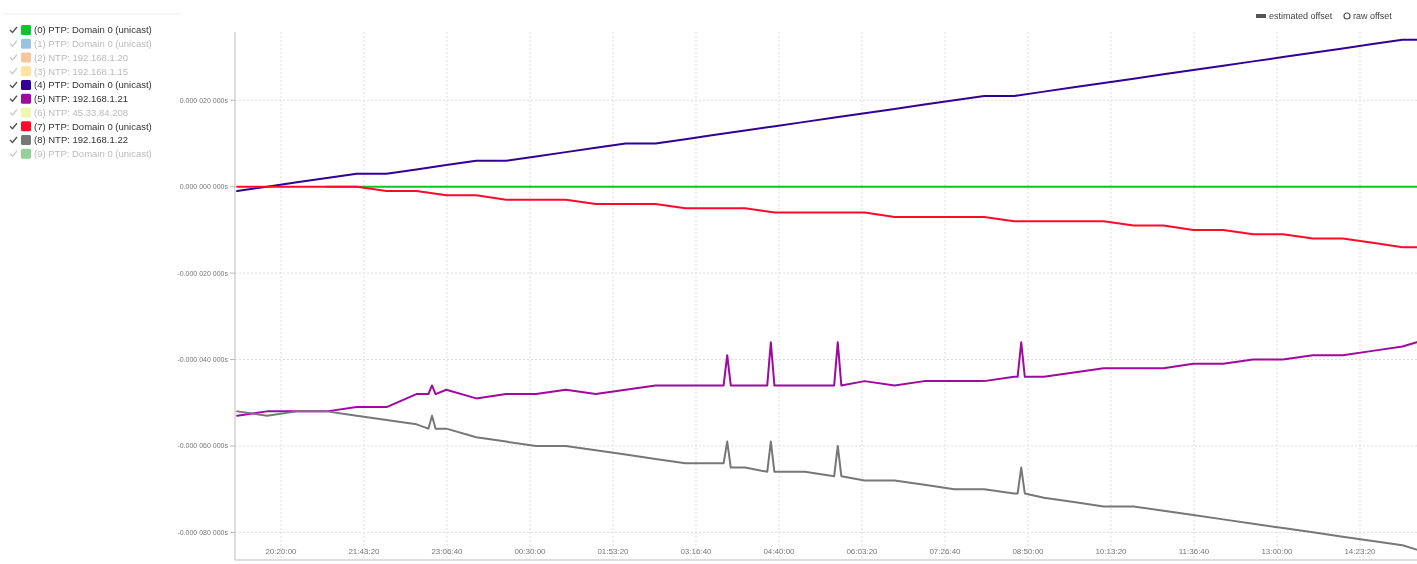 This screenshot has height=564, width=1417. Describe the element at coordinates (530, 551) in the screenshot. I see `x-tick-label: 00:30:00` at that location.